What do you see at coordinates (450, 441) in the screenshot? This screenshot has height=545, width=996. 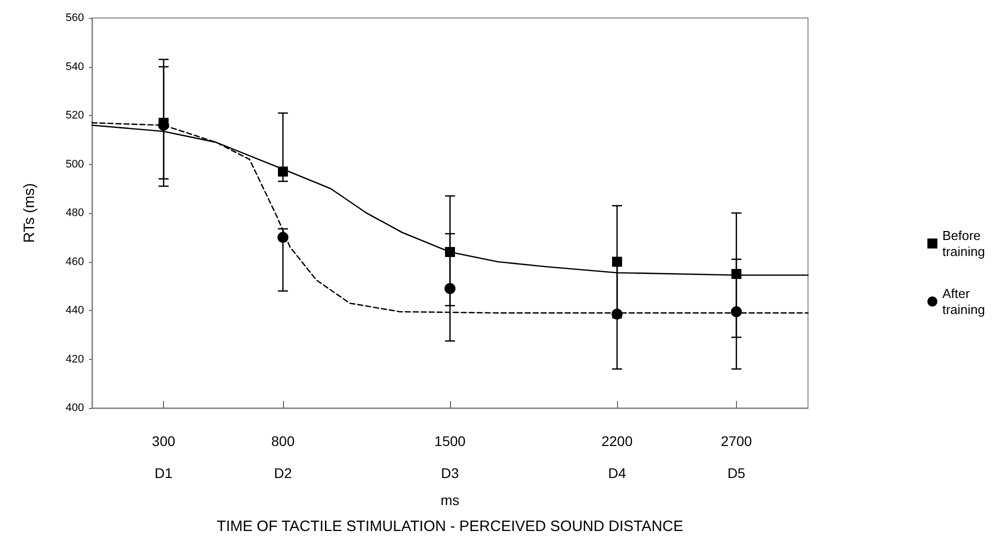 I see `x-tick-label: 1500` at bounding box center [450, 441].